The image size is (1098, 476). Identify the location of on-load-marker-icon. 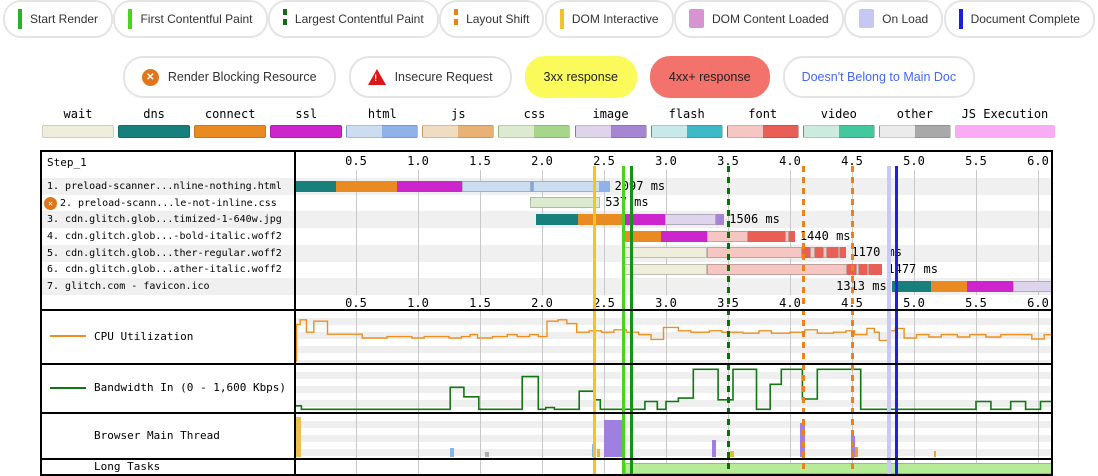
(867, 18).